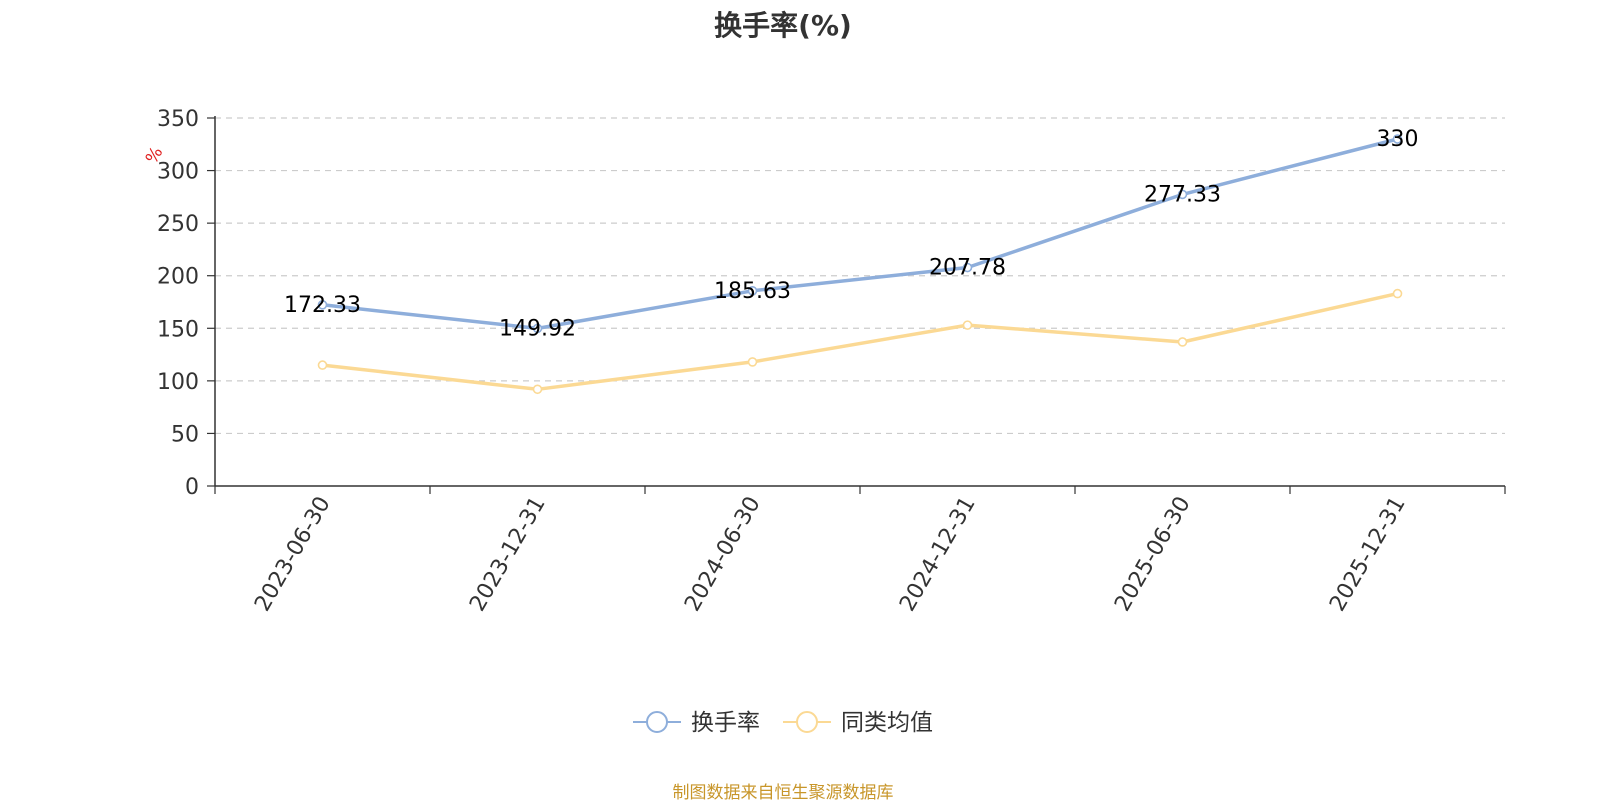 This screenshot has height=803, width=1600. I want to click on data-label: 149.92, so click(537, 328).